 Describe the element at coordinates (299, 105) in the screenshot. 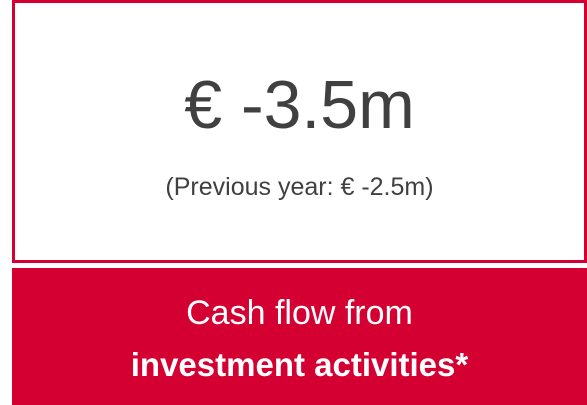

I see `kpi-value: € -3.5m` at that location.